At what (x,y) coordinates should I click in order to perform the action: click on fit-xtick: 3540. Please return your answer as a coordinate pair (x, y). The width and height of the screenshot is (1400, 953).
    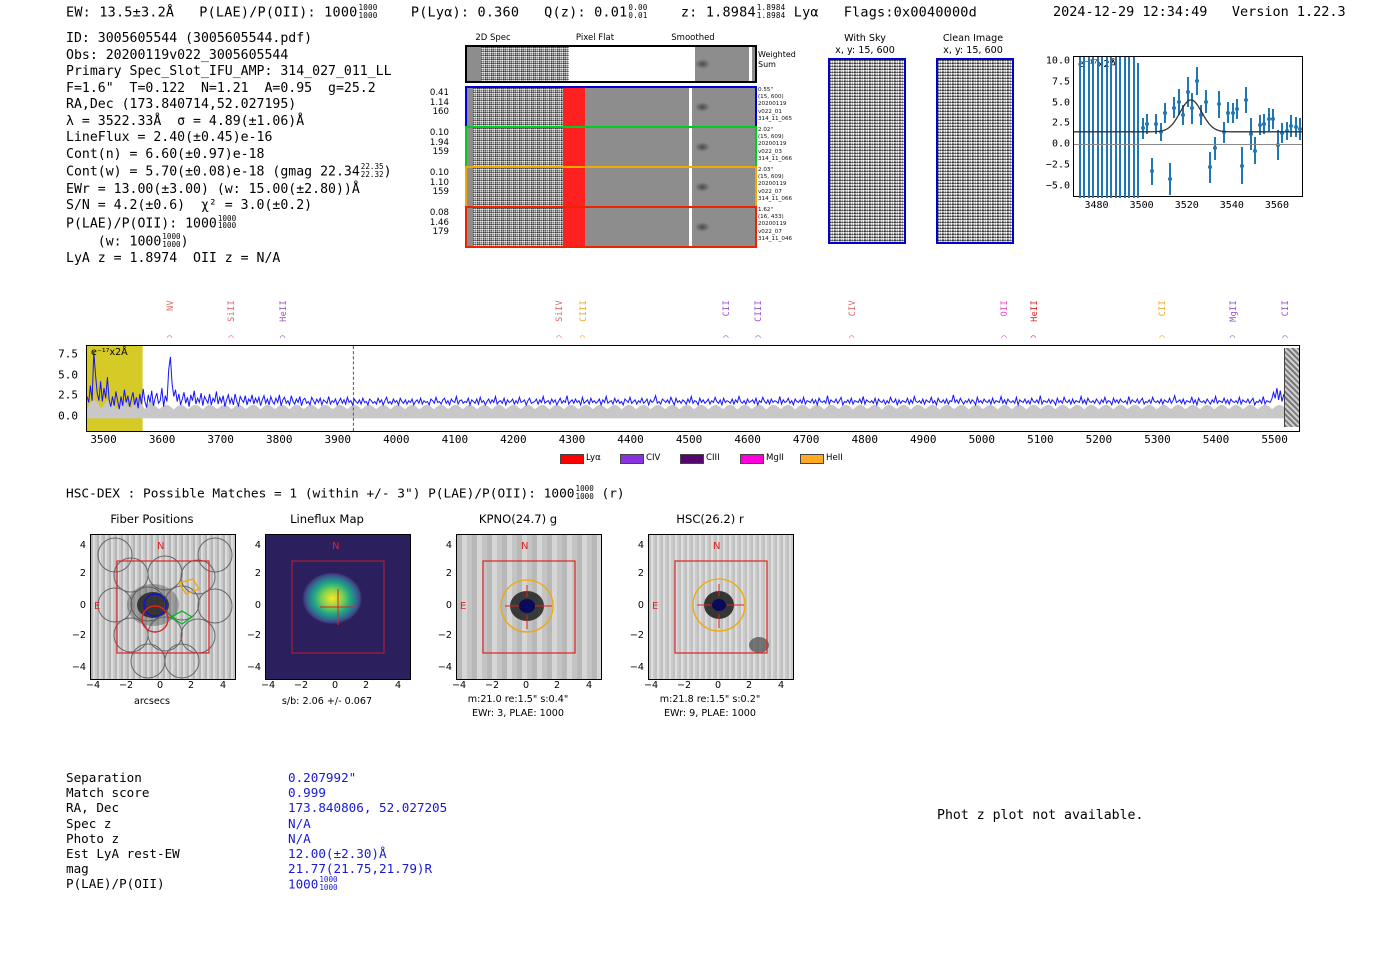
    Looking at the image, I should click on (1231, 205).